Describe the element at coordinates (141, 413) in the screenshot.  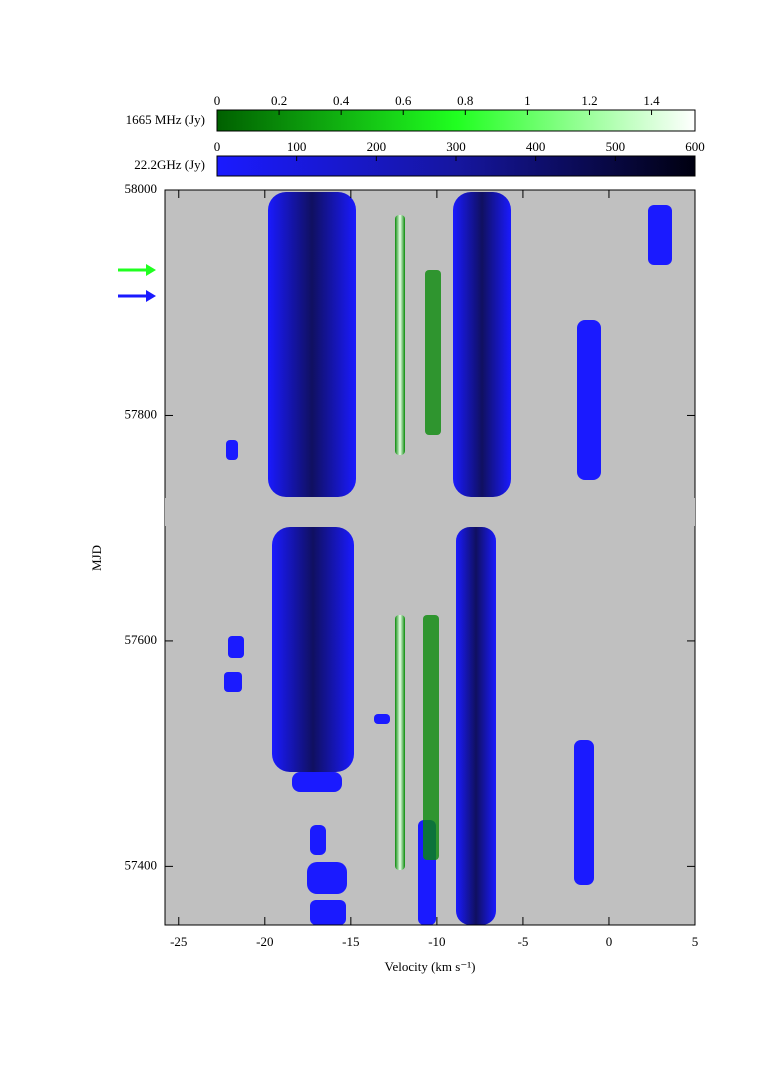
I see `y-tick-label: 57800` at that location.